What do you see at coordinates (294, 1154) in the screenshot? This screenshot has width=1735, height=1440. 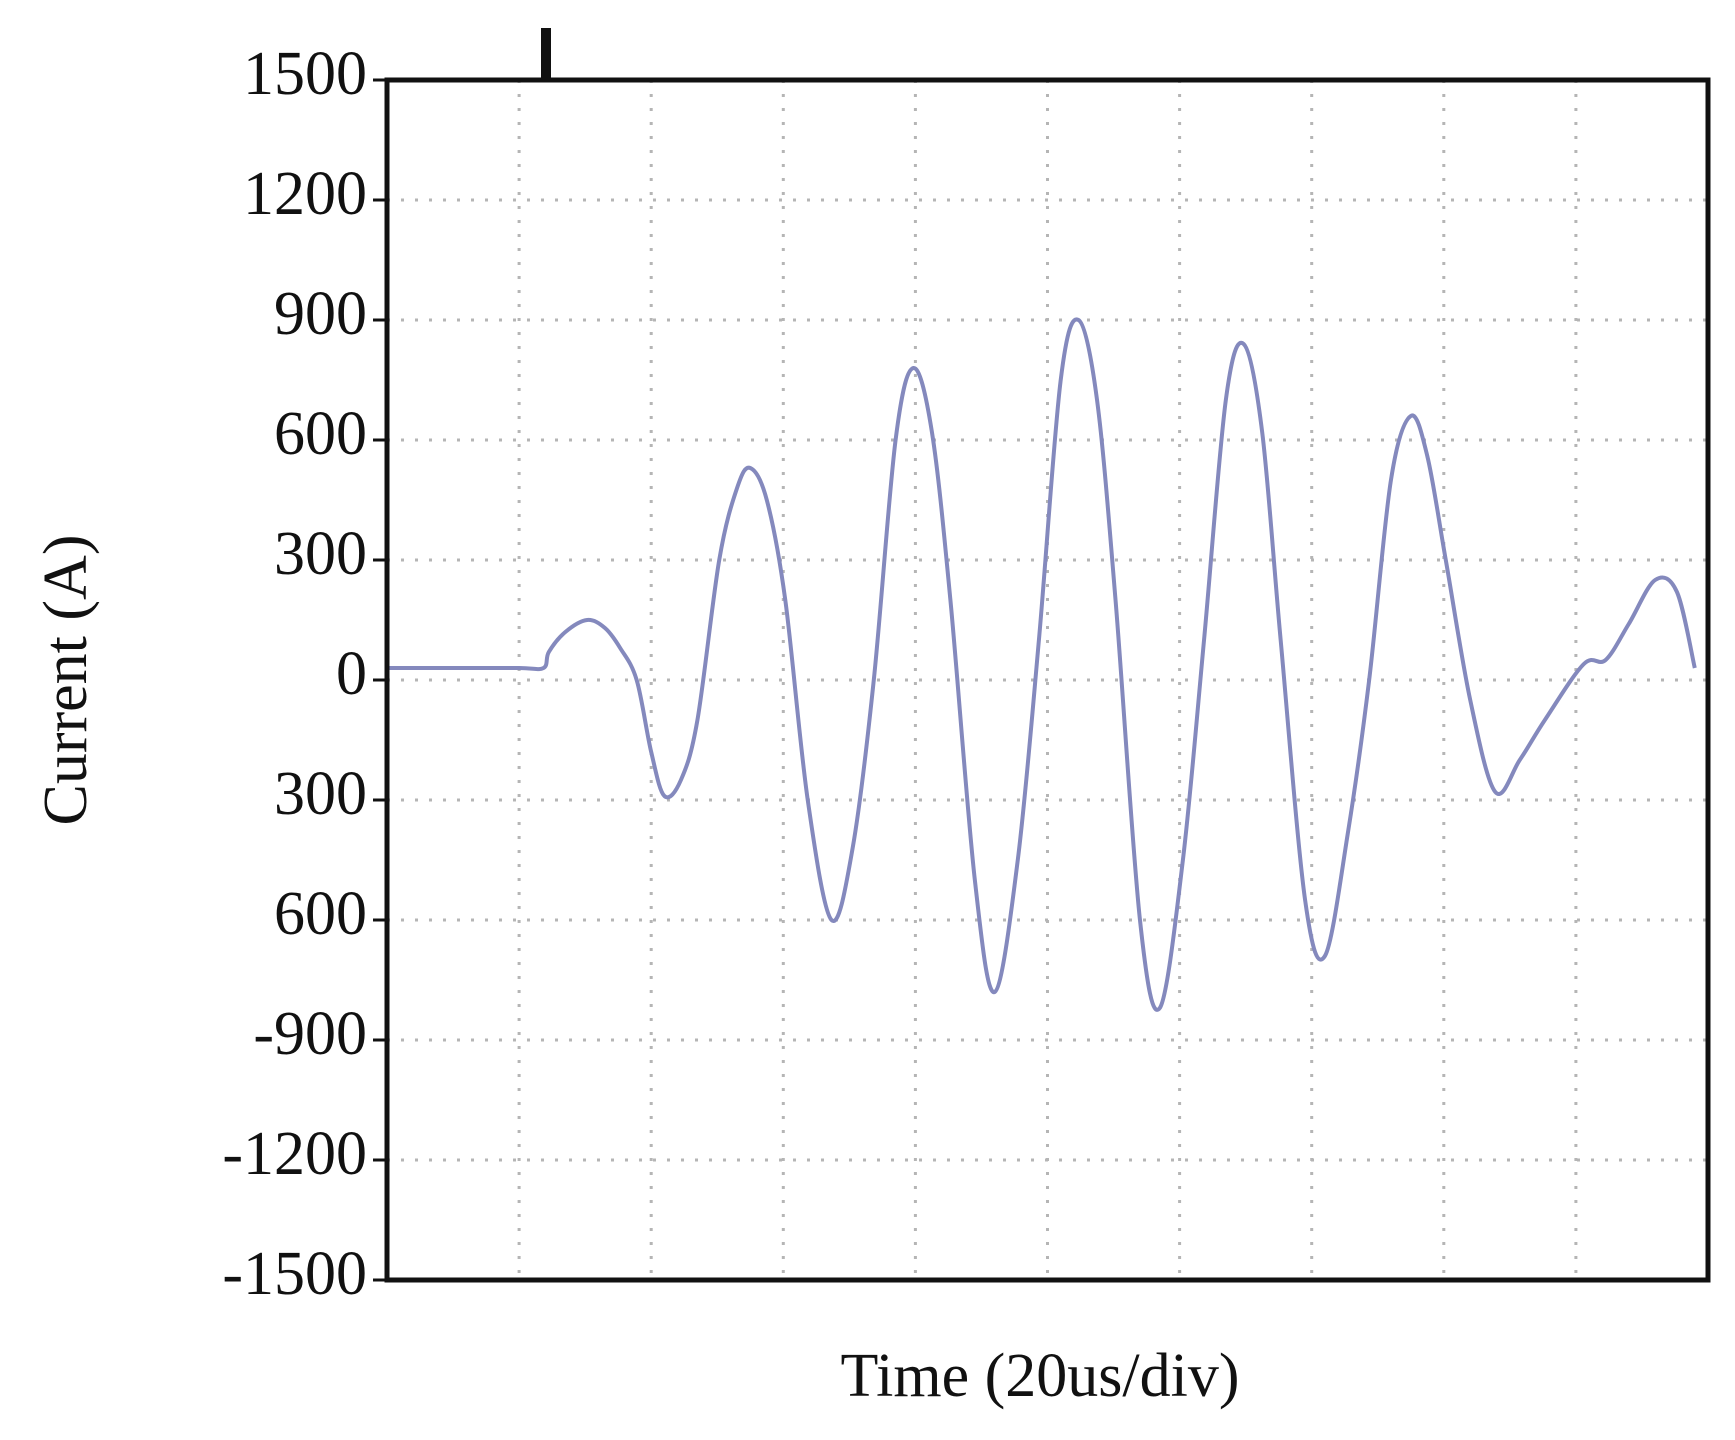 I see `y-tick-label: -1200` at bounding box center [294, 1154].